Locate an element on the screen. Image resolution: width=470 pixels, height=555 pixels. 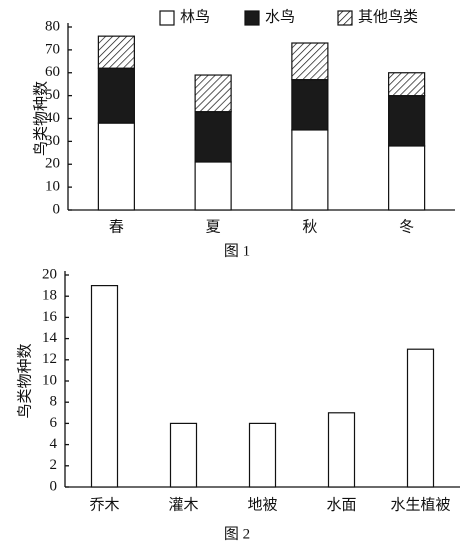
caption: 图 1 is located at coordinates (237, 250).